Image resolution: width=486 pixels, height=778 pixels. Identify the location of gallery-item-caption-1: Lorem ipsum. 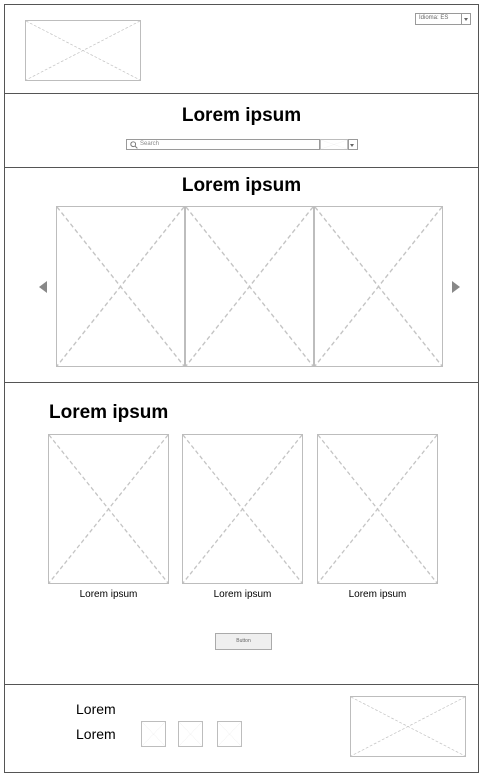
(108, 594).